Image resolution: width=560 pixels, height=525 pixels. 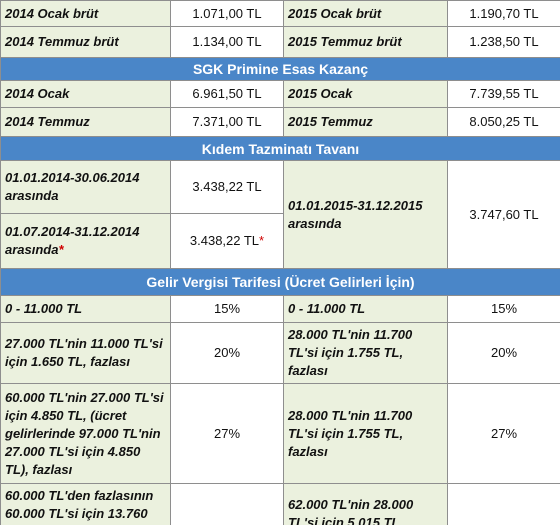 I want to click on value-text: 6.961,50 TL, so click(x=227, y=93).